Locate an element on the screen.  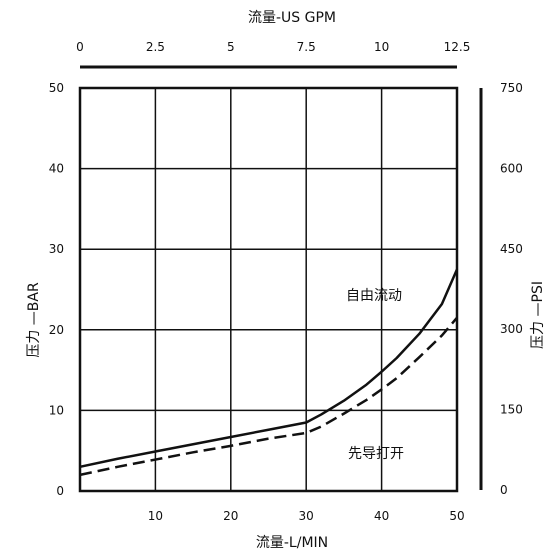
y-tick-label: 50 is located at coordinates (56, 88).